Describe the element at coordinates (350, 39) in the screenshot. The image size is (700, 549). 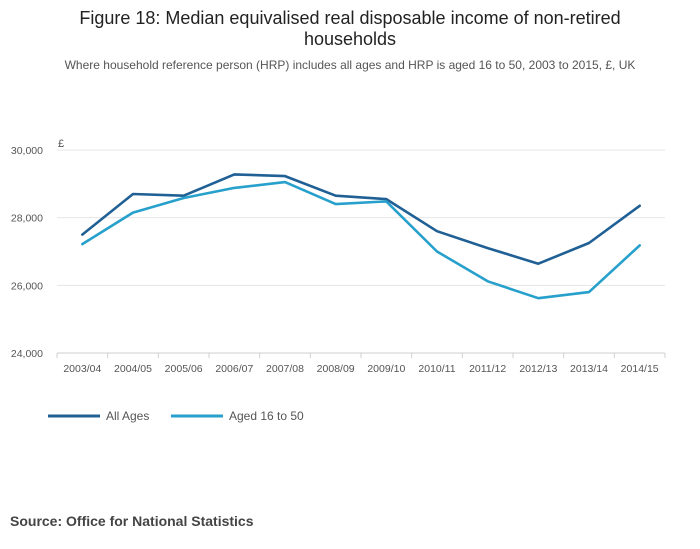
I see `chart-title-line-2: households` at that location.